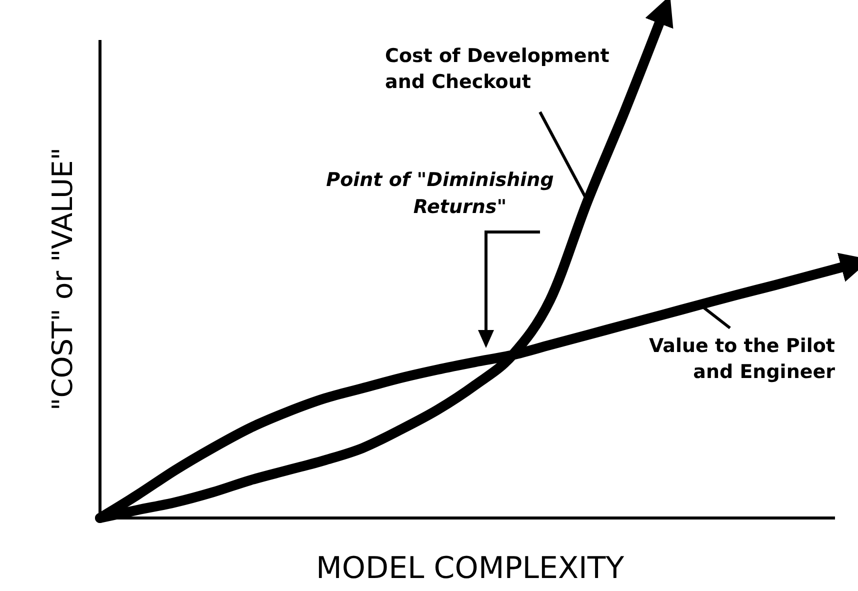 Image resolution: width=858 pixels, height=591 pixels. I want to click on y-axis-title: "COST" or "VALUE", so click(62, 279).